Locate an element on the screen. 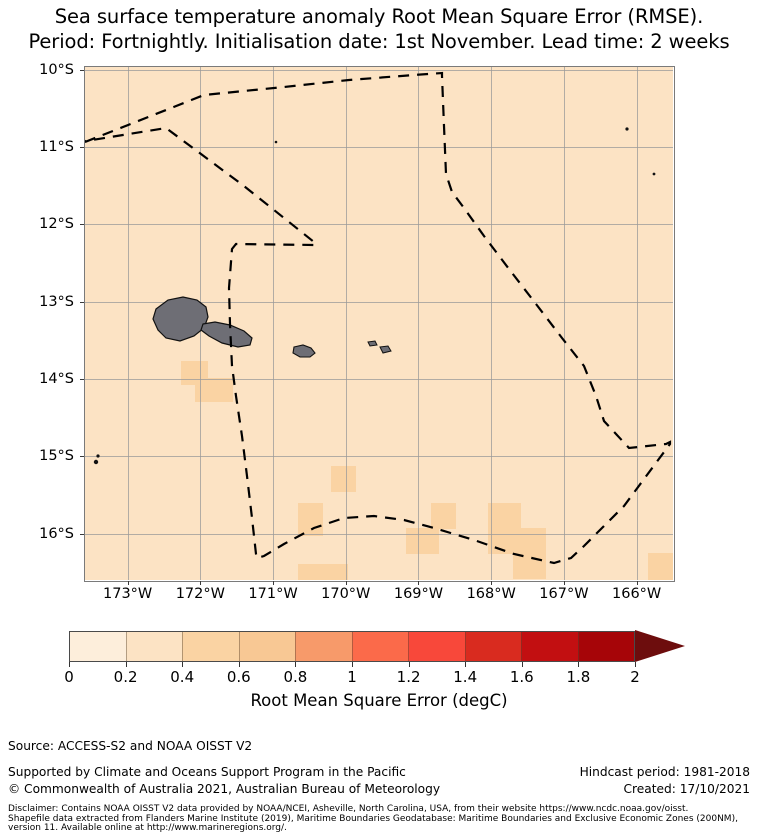  y-axis-tick-label: 15°S is located at coordinates (56, 456).